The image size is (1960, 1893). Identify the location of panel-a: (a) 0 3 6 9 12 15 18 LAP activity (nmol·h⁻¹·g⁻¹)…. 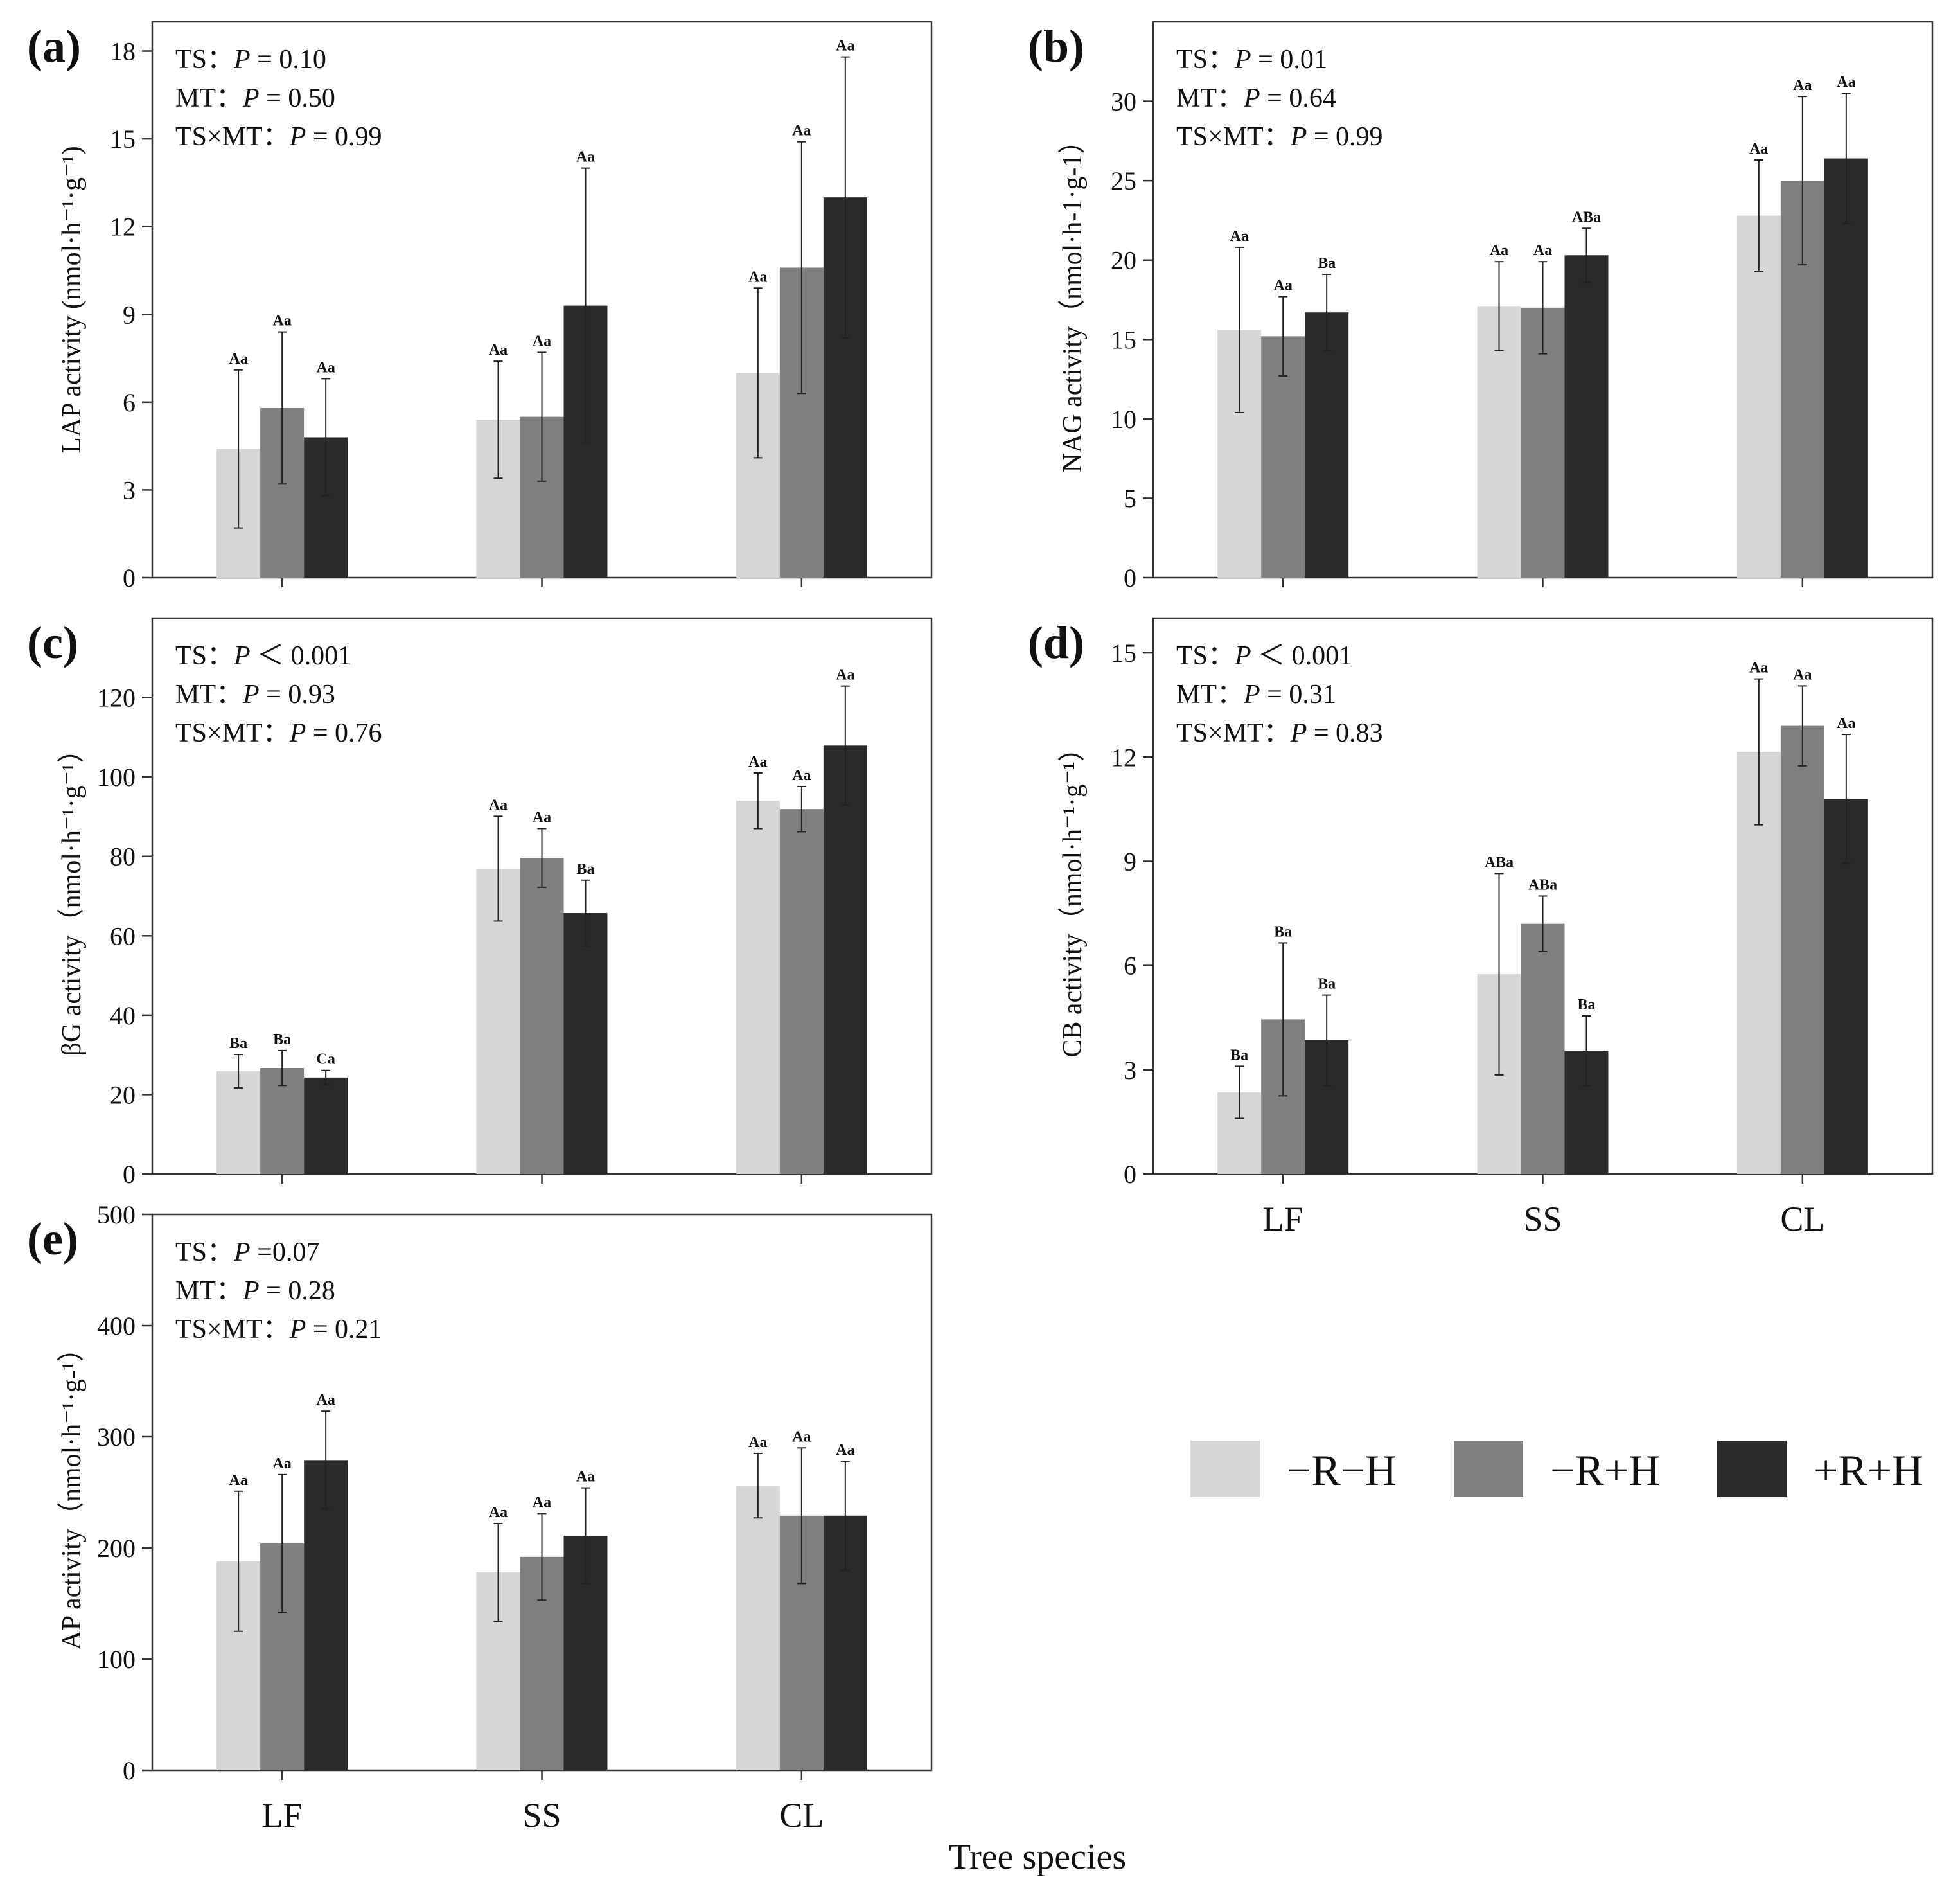
(480, 306).